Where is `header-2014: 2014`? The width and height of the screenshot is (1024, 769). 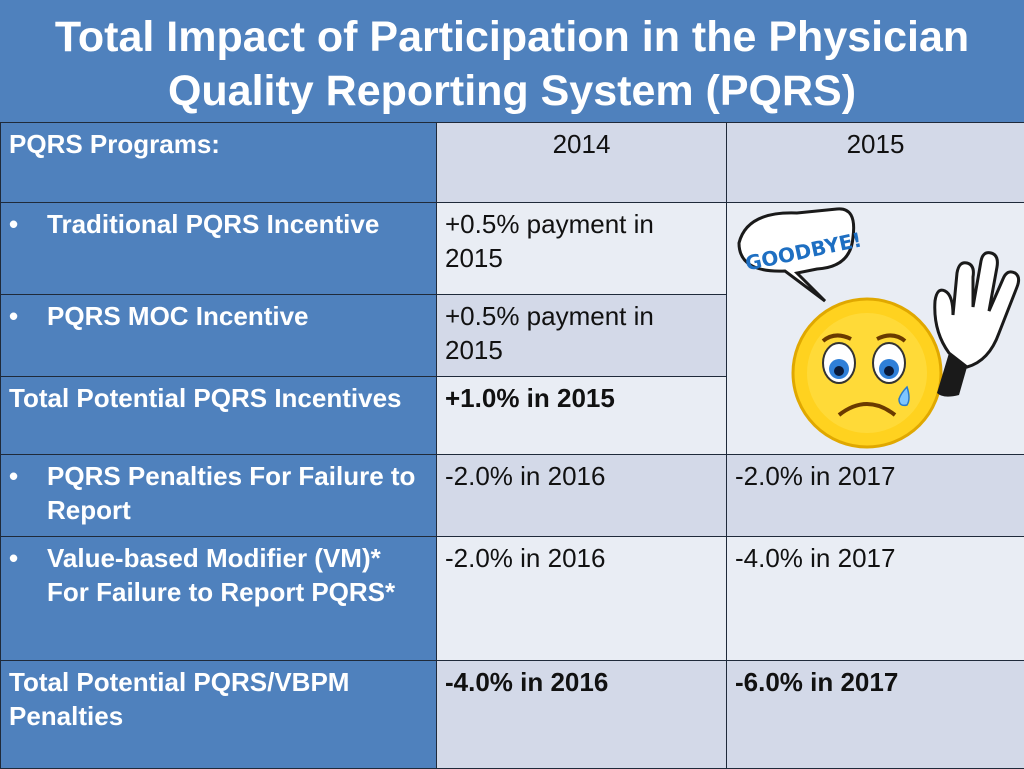
header-2014: 2014 is located at coordinates (582, 163).